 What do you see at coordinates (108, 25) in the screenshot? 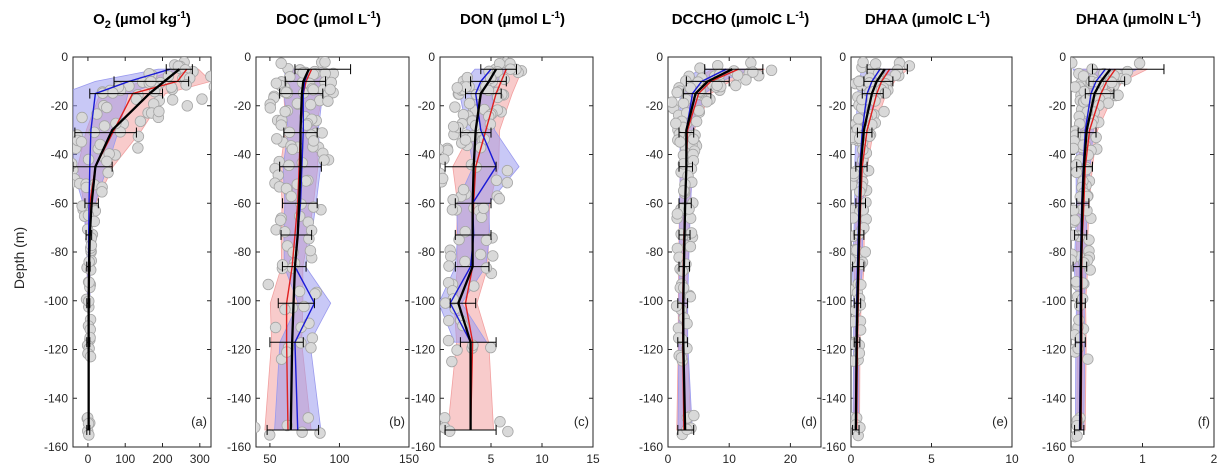
I see `title-subscript: 2` at bounding box center [108, 25].